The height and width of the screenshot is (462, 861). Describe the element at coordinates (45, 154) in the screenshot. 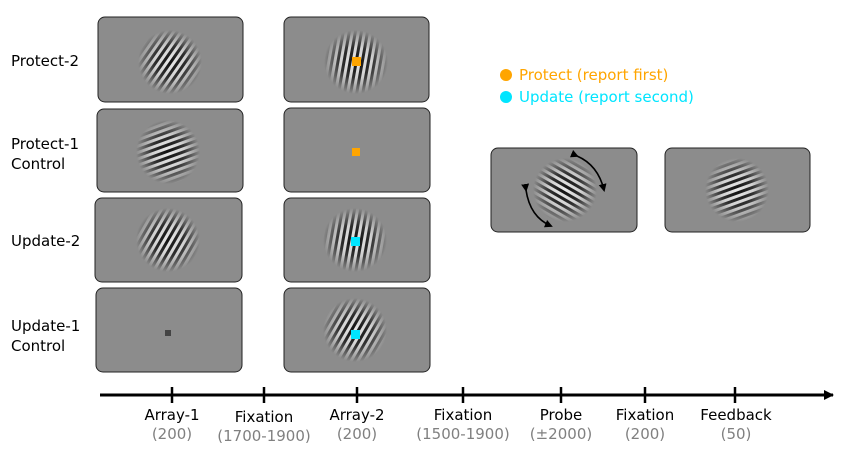

I see `condition-label-protect-1-control: Protect-1 Control` at that location.